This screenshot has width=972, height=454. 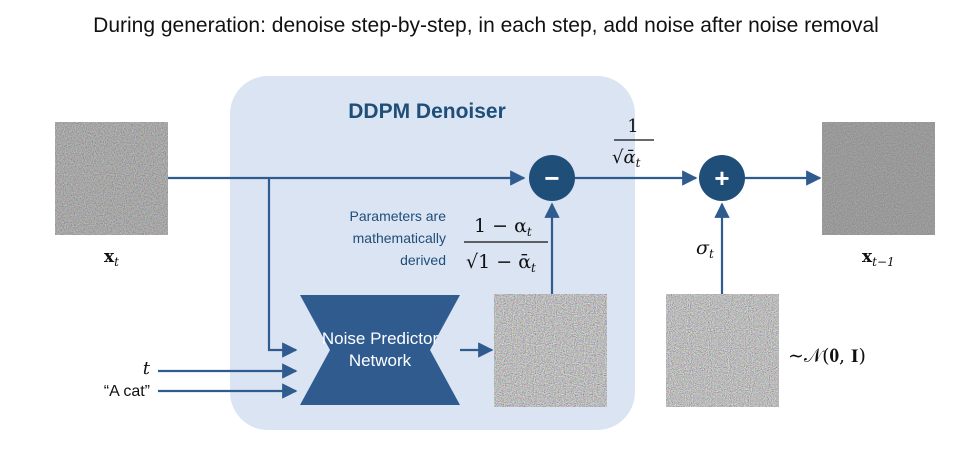 I want to click on network-label-line2: Network, so click(x=380, y=360).